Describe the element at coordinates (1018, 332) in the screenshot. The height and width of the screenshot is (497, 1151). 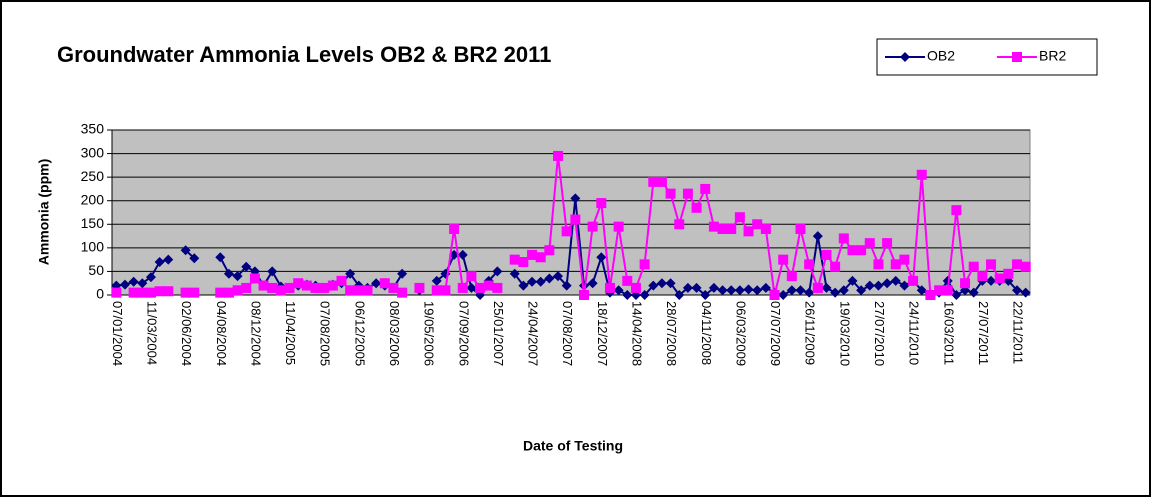
I see `x-tick-label: 22/11/2011` at that location.